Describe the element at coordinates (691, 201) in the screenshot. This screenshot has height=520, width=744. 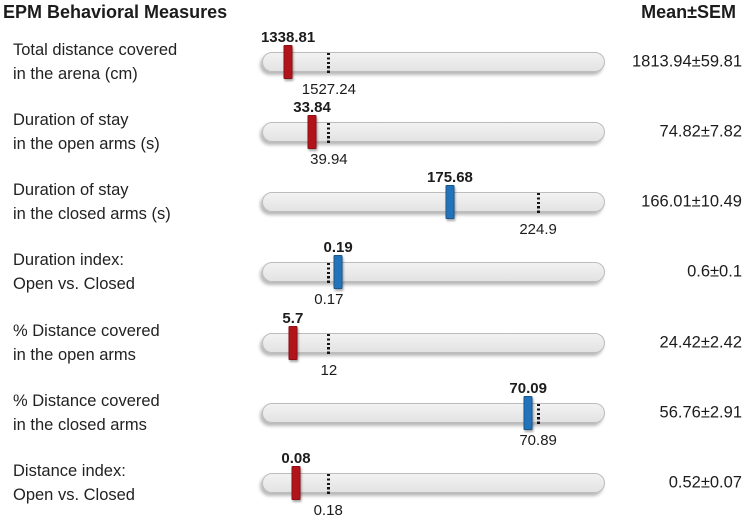
I see `mean-sem-value: 166.01±10.49` at that location.